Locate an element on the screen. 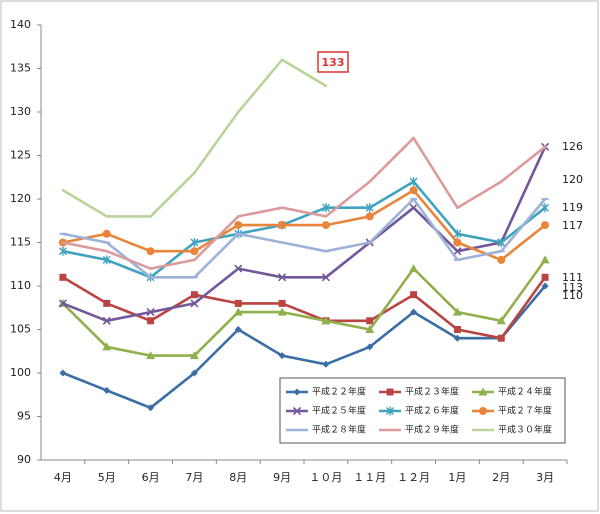 This screenshot has width=600, height=514. legend-label: 平成２４年度 is located at coordinates (525, 392).